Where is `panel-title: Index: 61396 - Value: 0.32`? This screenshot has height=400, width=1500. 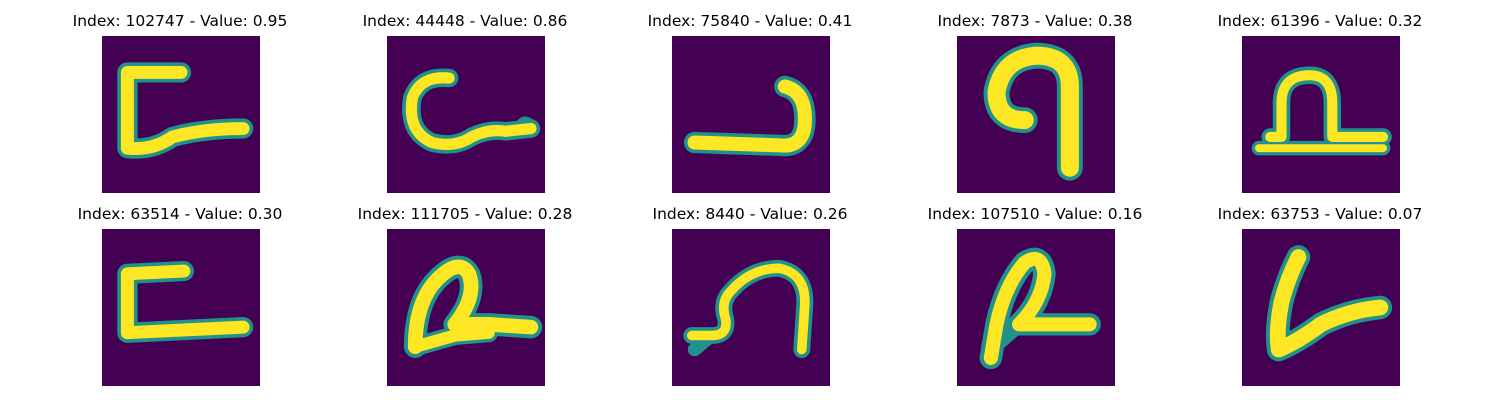
panel-title: Index: 61396 - Value: 0.32 is located at coordinates (1320, 21).